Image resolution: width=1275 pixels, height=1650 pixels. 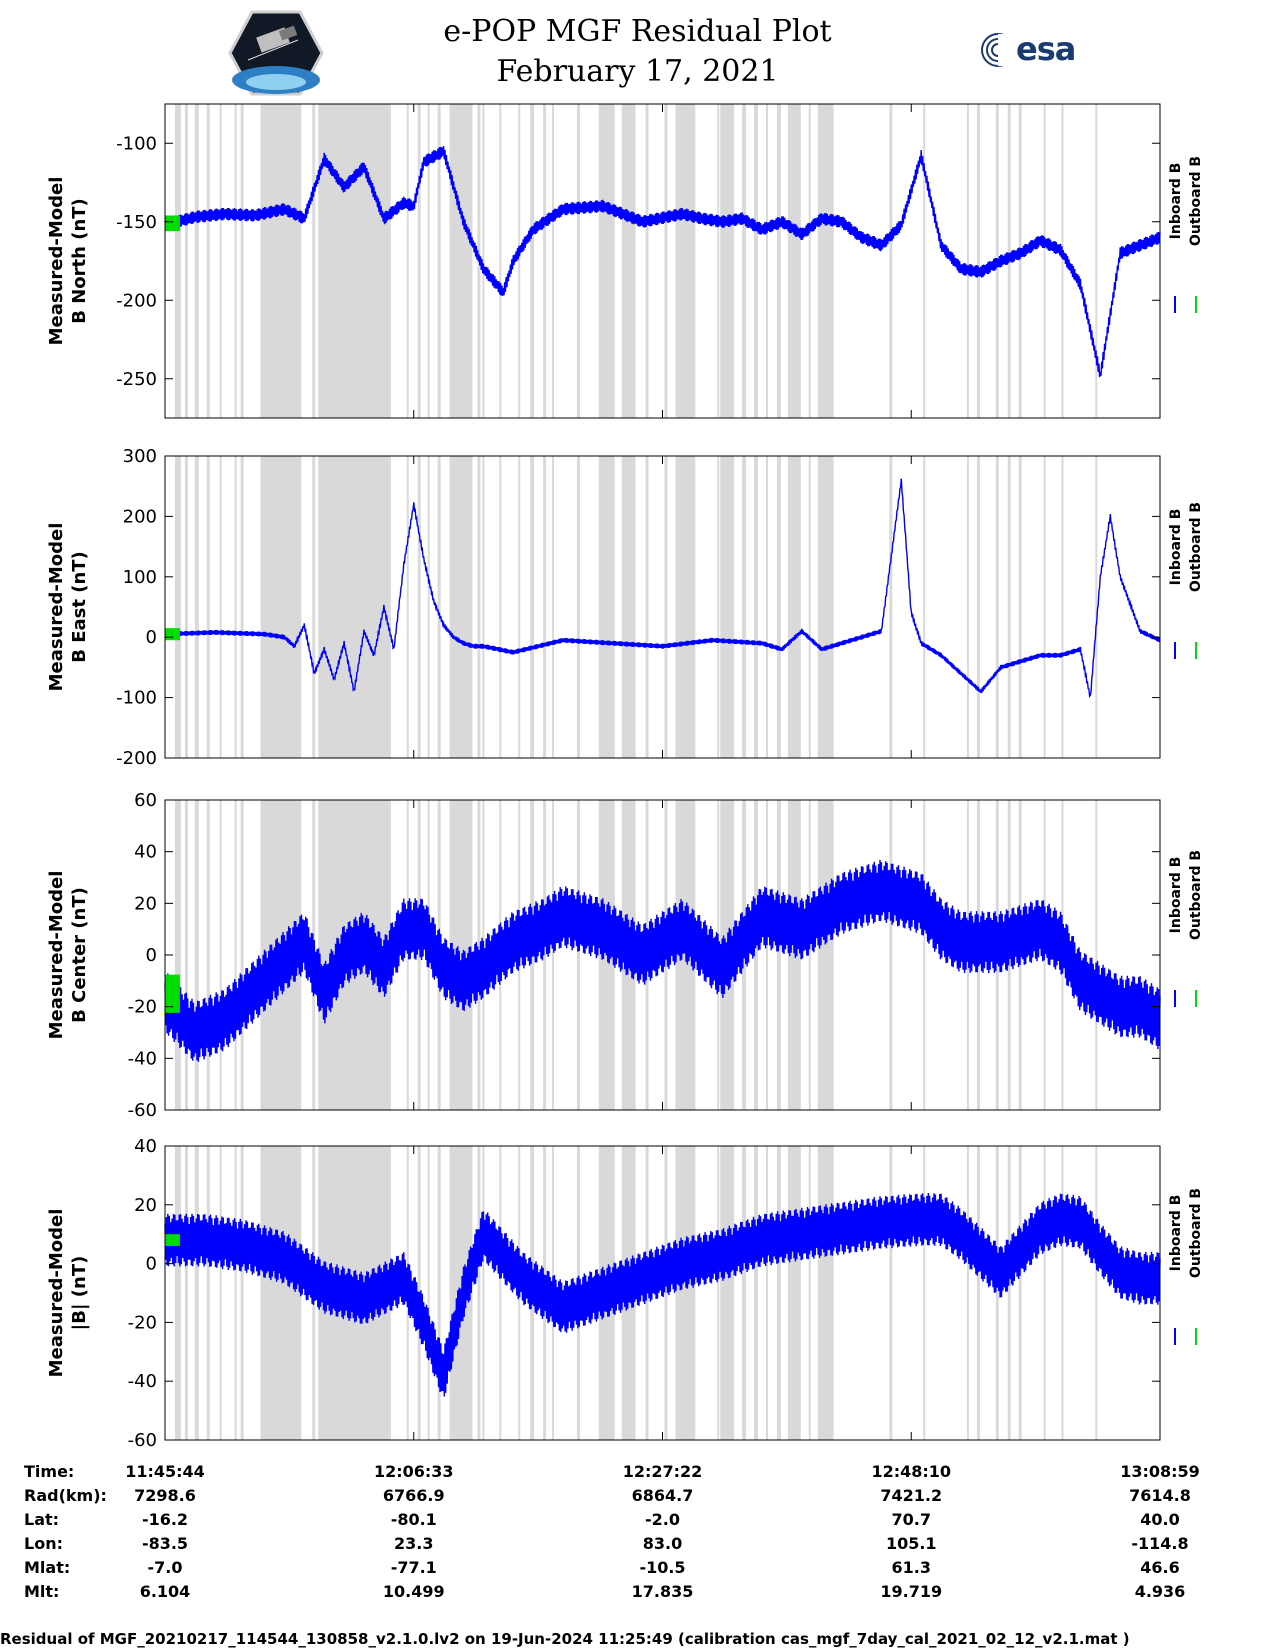 I want to click on y-tick-label: -20, so click(x=142, y=1322).